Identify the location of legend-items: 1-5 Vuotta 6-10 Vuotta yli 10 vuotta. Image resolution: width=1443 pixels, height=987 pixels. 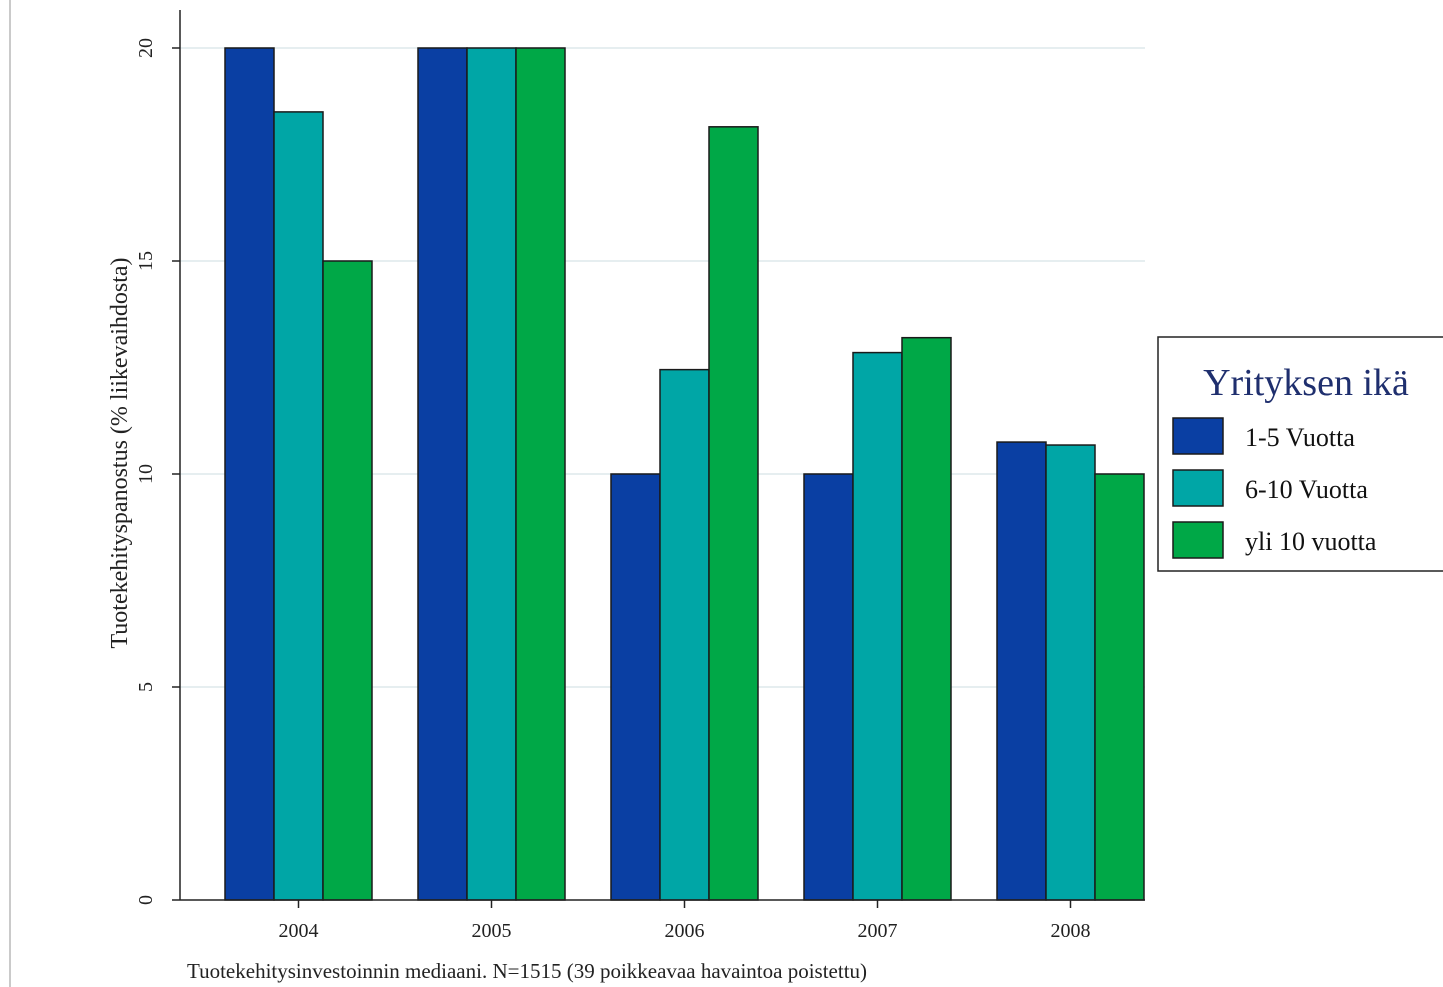
(1274, 488).